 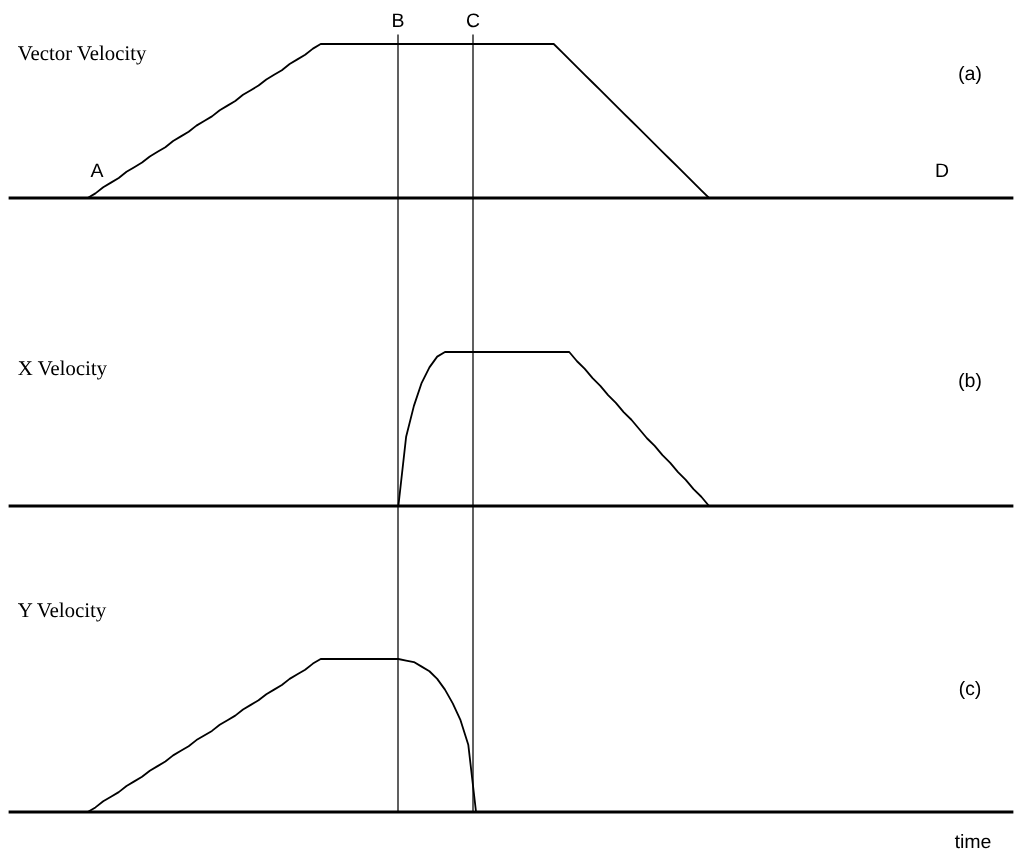 What do you see at coordinates (97, 170) in the screenshot?
I see `annotation: A` at bounding box center [97, 170].